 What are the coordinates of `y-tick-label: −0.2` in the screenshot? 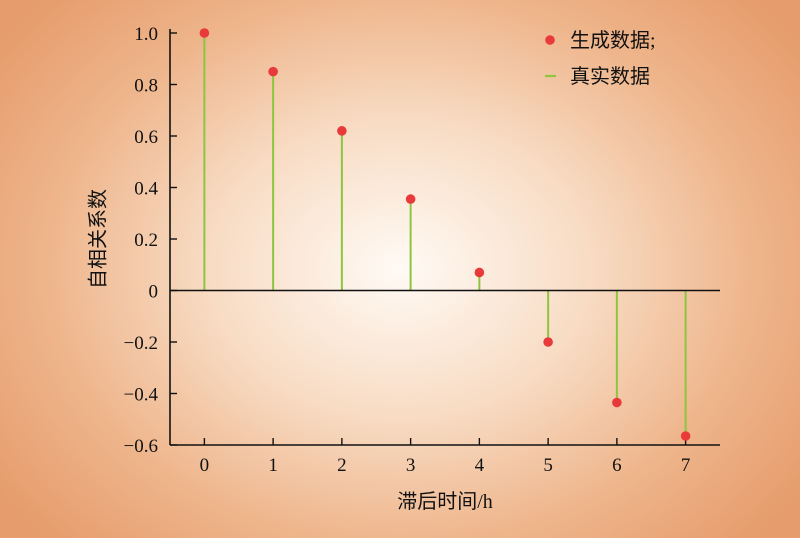 It's located at (141, 343).